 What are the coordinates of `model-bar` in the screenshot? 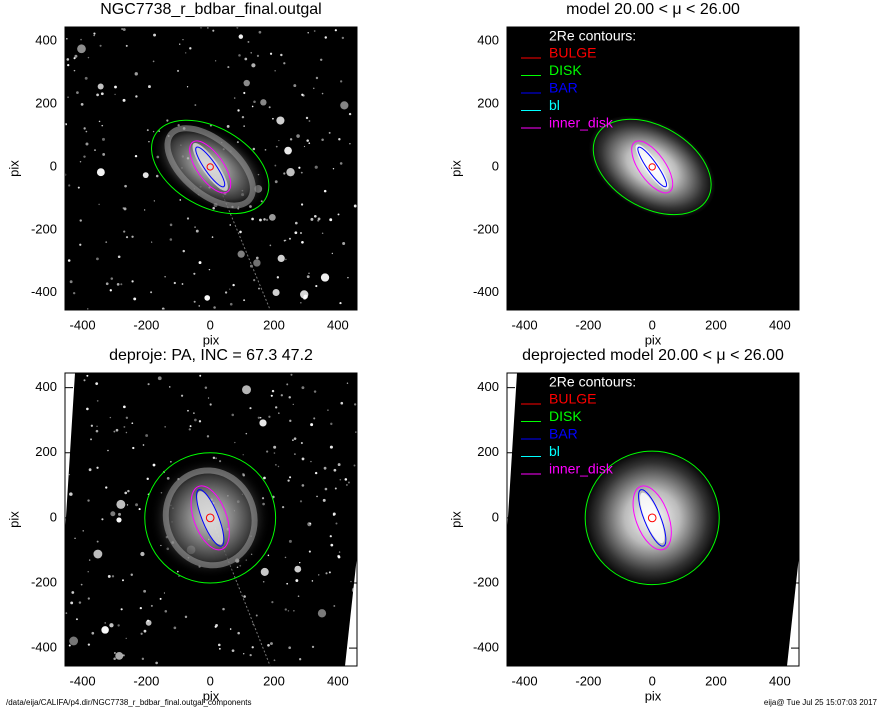 It's located at (652, 167).